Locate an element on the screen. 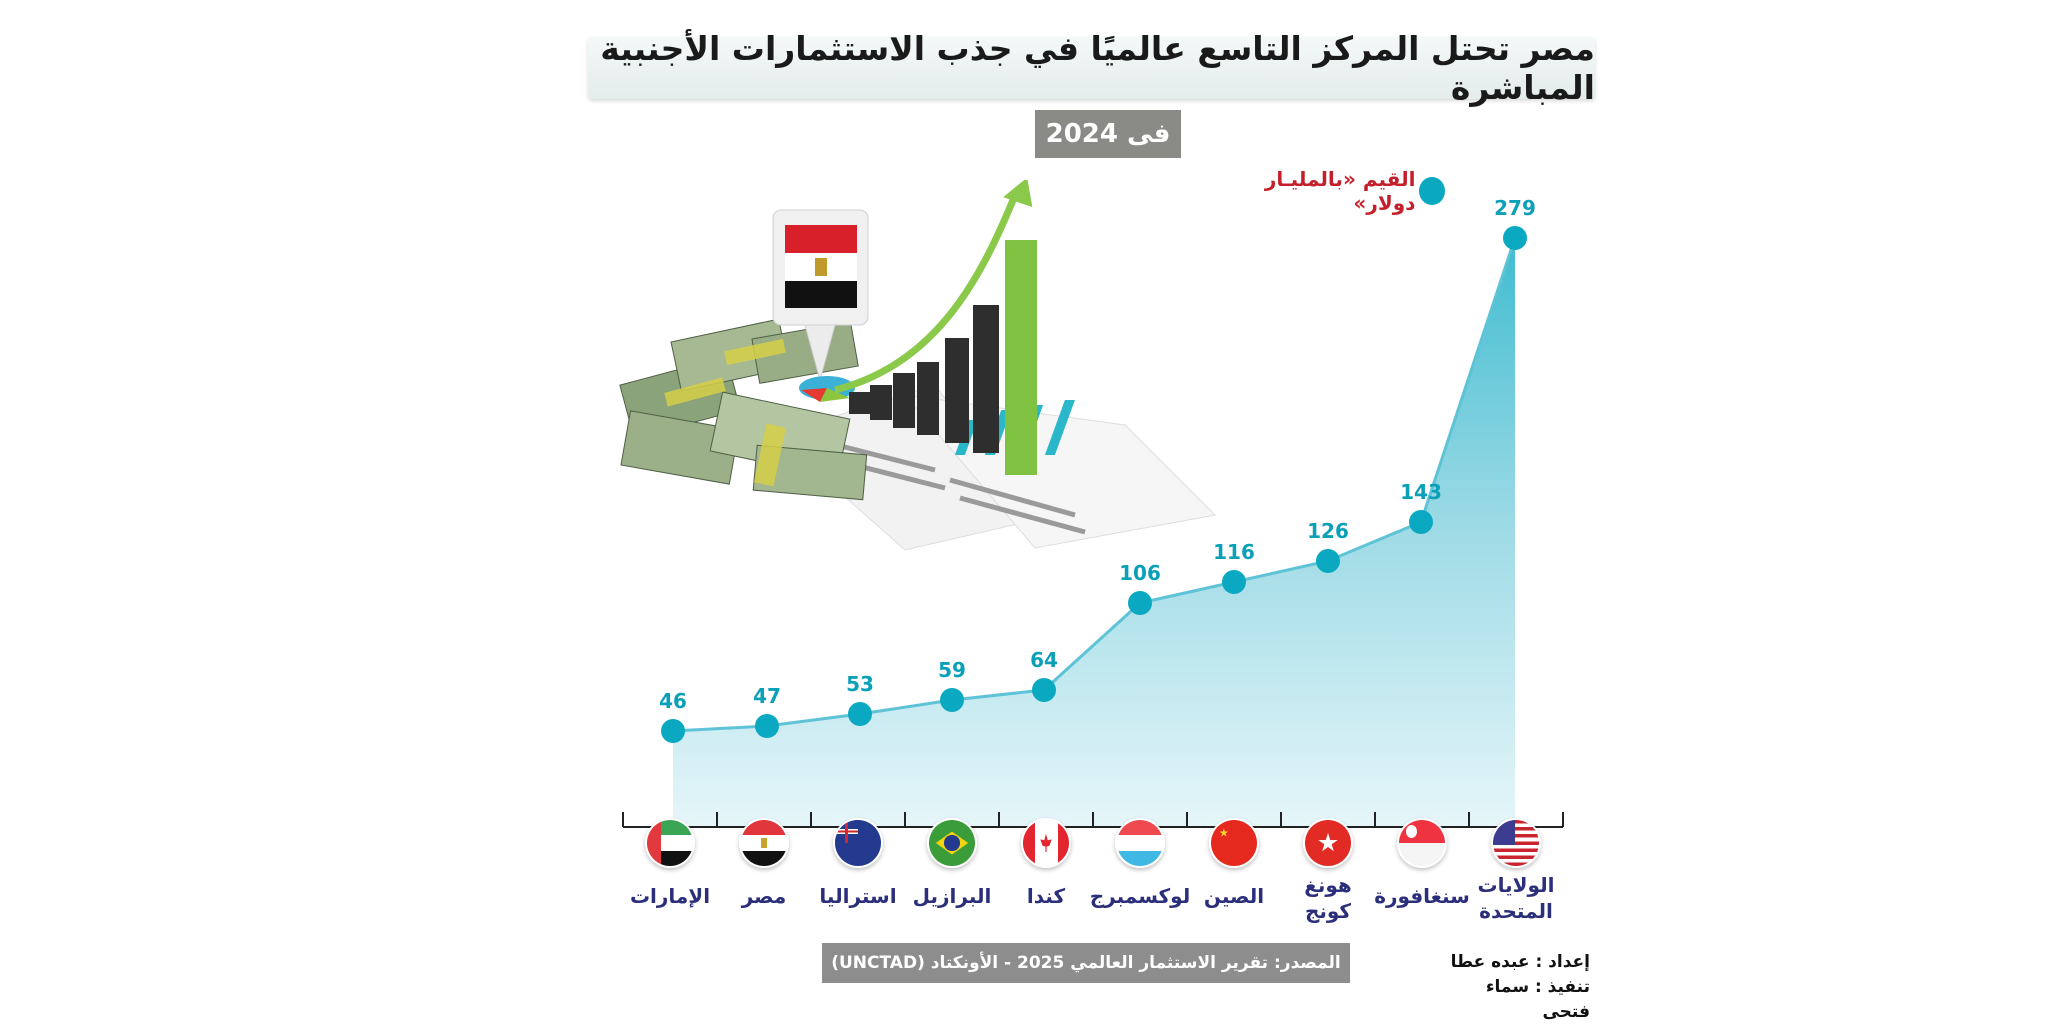  legend-label: القيم «بالمليـار دولار» is located at coordinates (1340, 191).